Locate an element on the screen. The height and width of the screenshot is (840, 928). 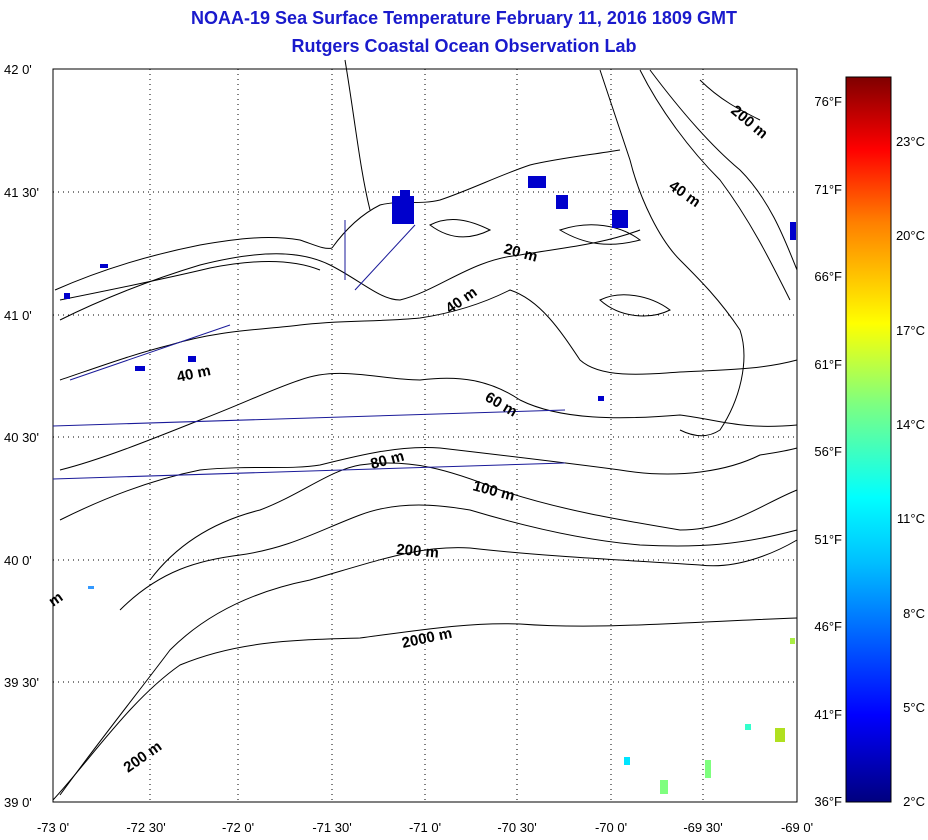
colorbar is located at coordinates (868, 439).